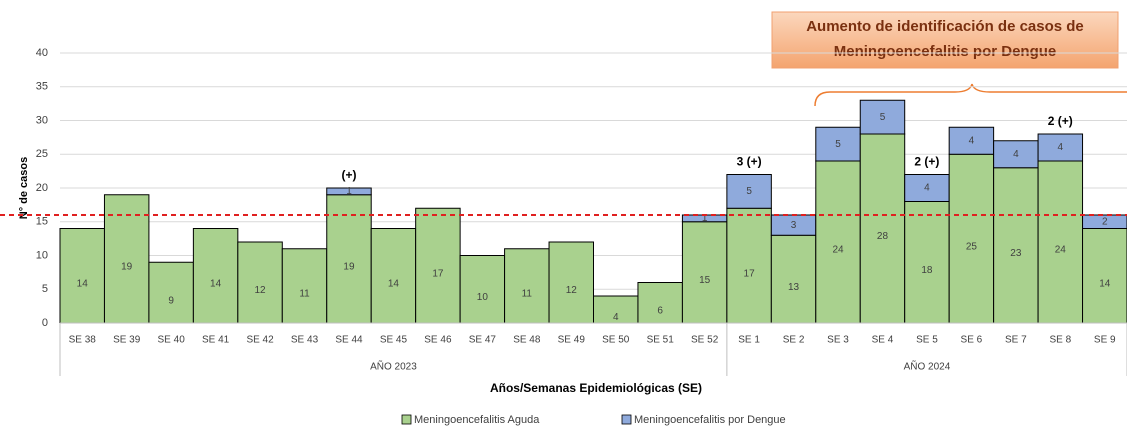 This screenshot has height=429, width=1127. I want to click on x-tick-label: SE 41, so click(216, 340).